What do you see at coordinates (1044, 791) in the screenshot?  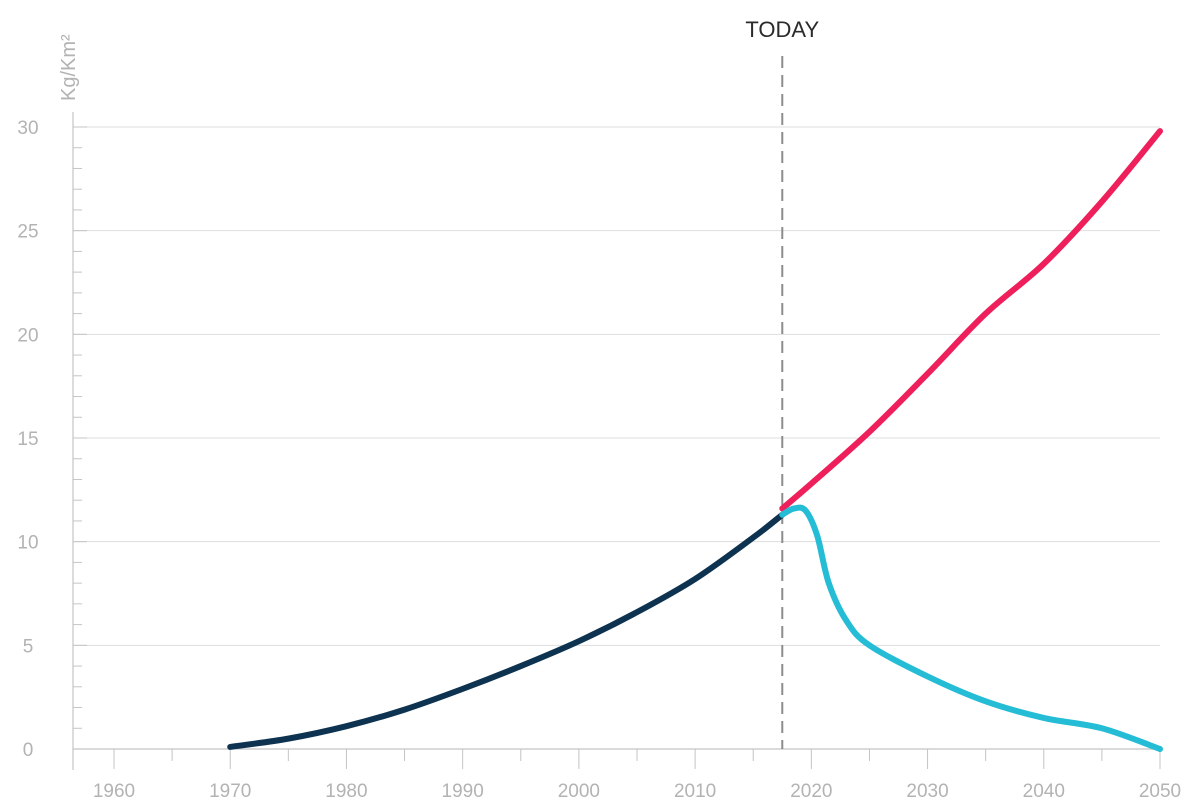 I see `x-tick-label: 2040` at bounding box center [1044, 791].